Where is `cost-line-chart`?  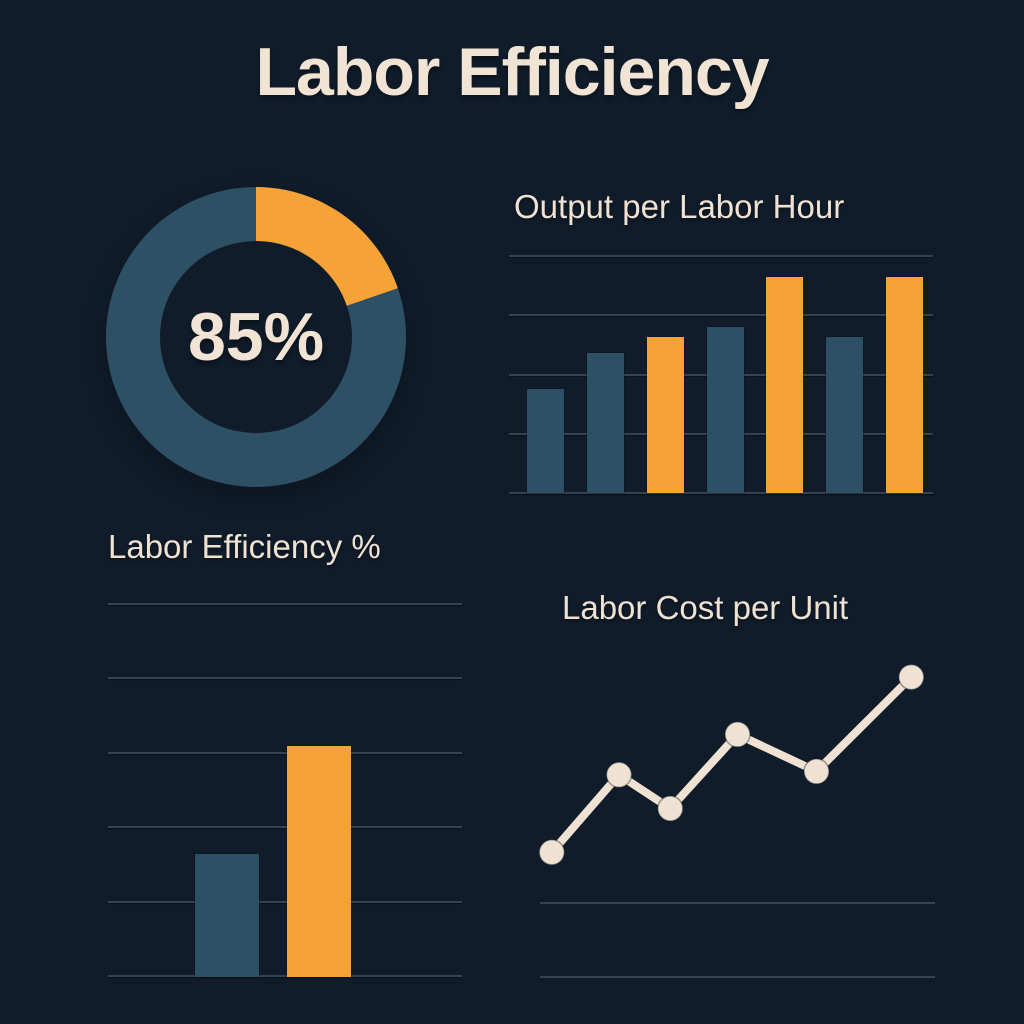
cost-line-chart is located at coordinates (736, 820).